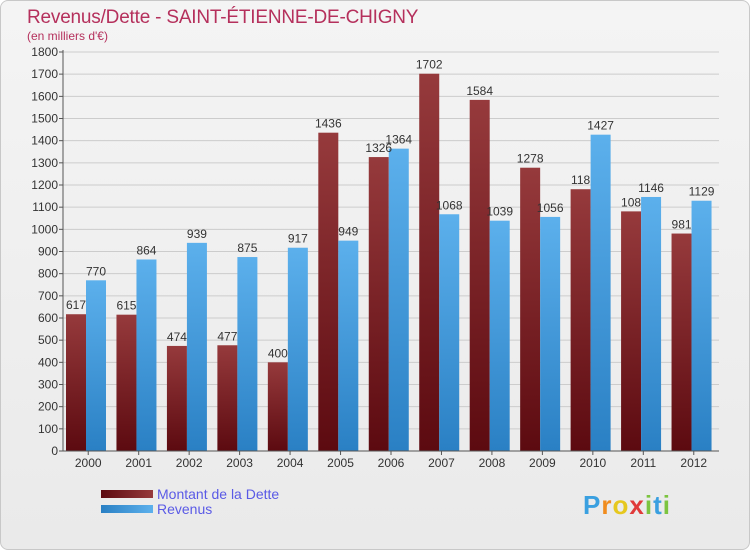 The height and width of the screenshot is (550, 750). I want to click on data-label-dette: 118, so click(580, 180).